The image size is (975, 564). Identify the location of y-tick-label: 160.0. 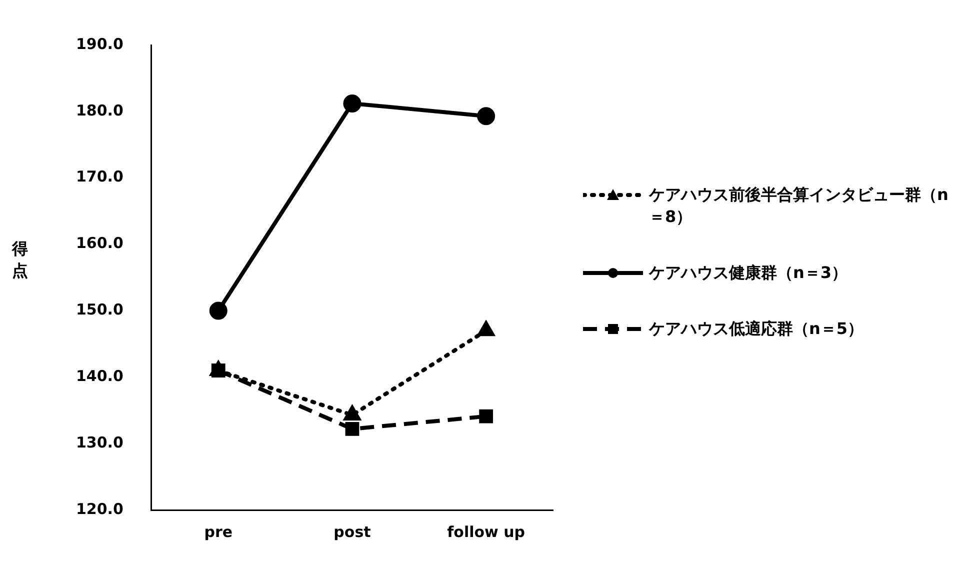
(100, 243).